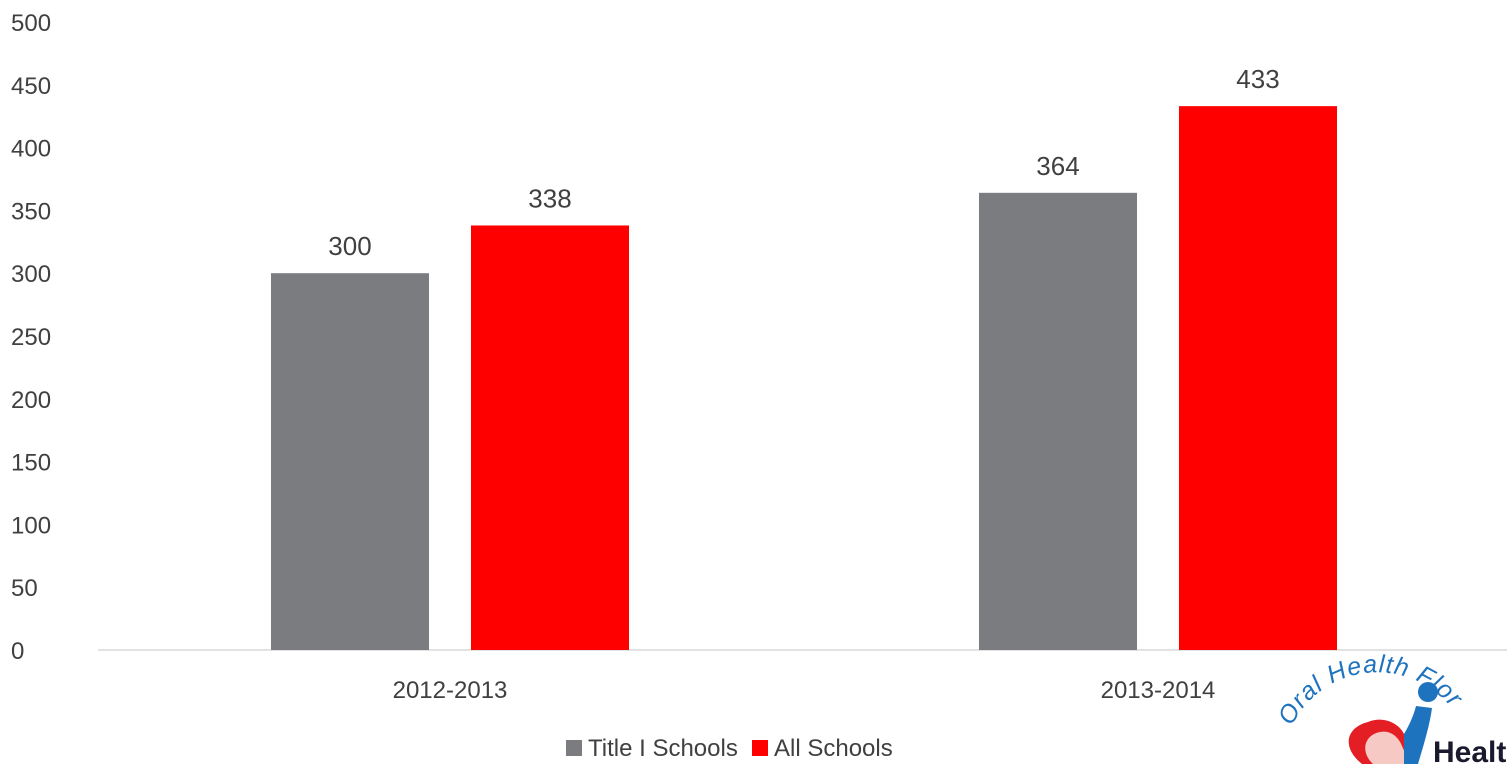 This screenshot has height=764, width=1507. I want to click on y-tick-label: 400, so click(31, 149).